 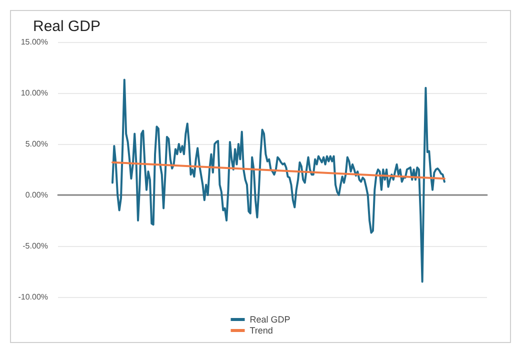 I want to click on y-tick-label: 0.00%, so click(x=36, y=195).